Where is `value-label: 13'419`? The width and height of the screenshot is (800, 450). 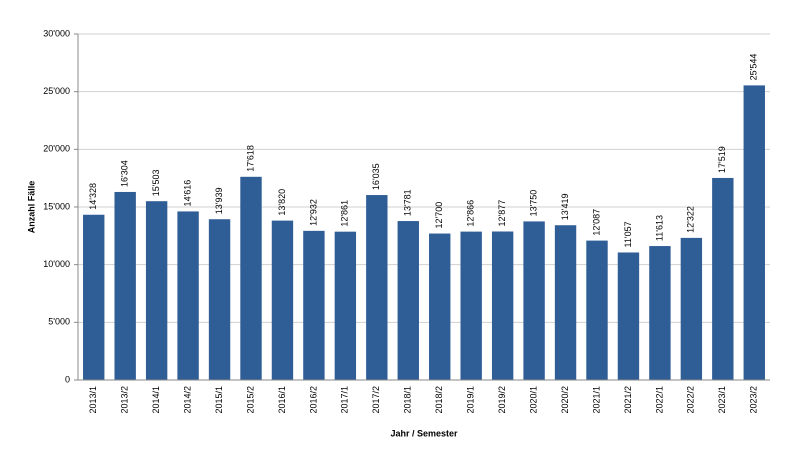
value-label: 13'419 is located at coordinates (565, 206).